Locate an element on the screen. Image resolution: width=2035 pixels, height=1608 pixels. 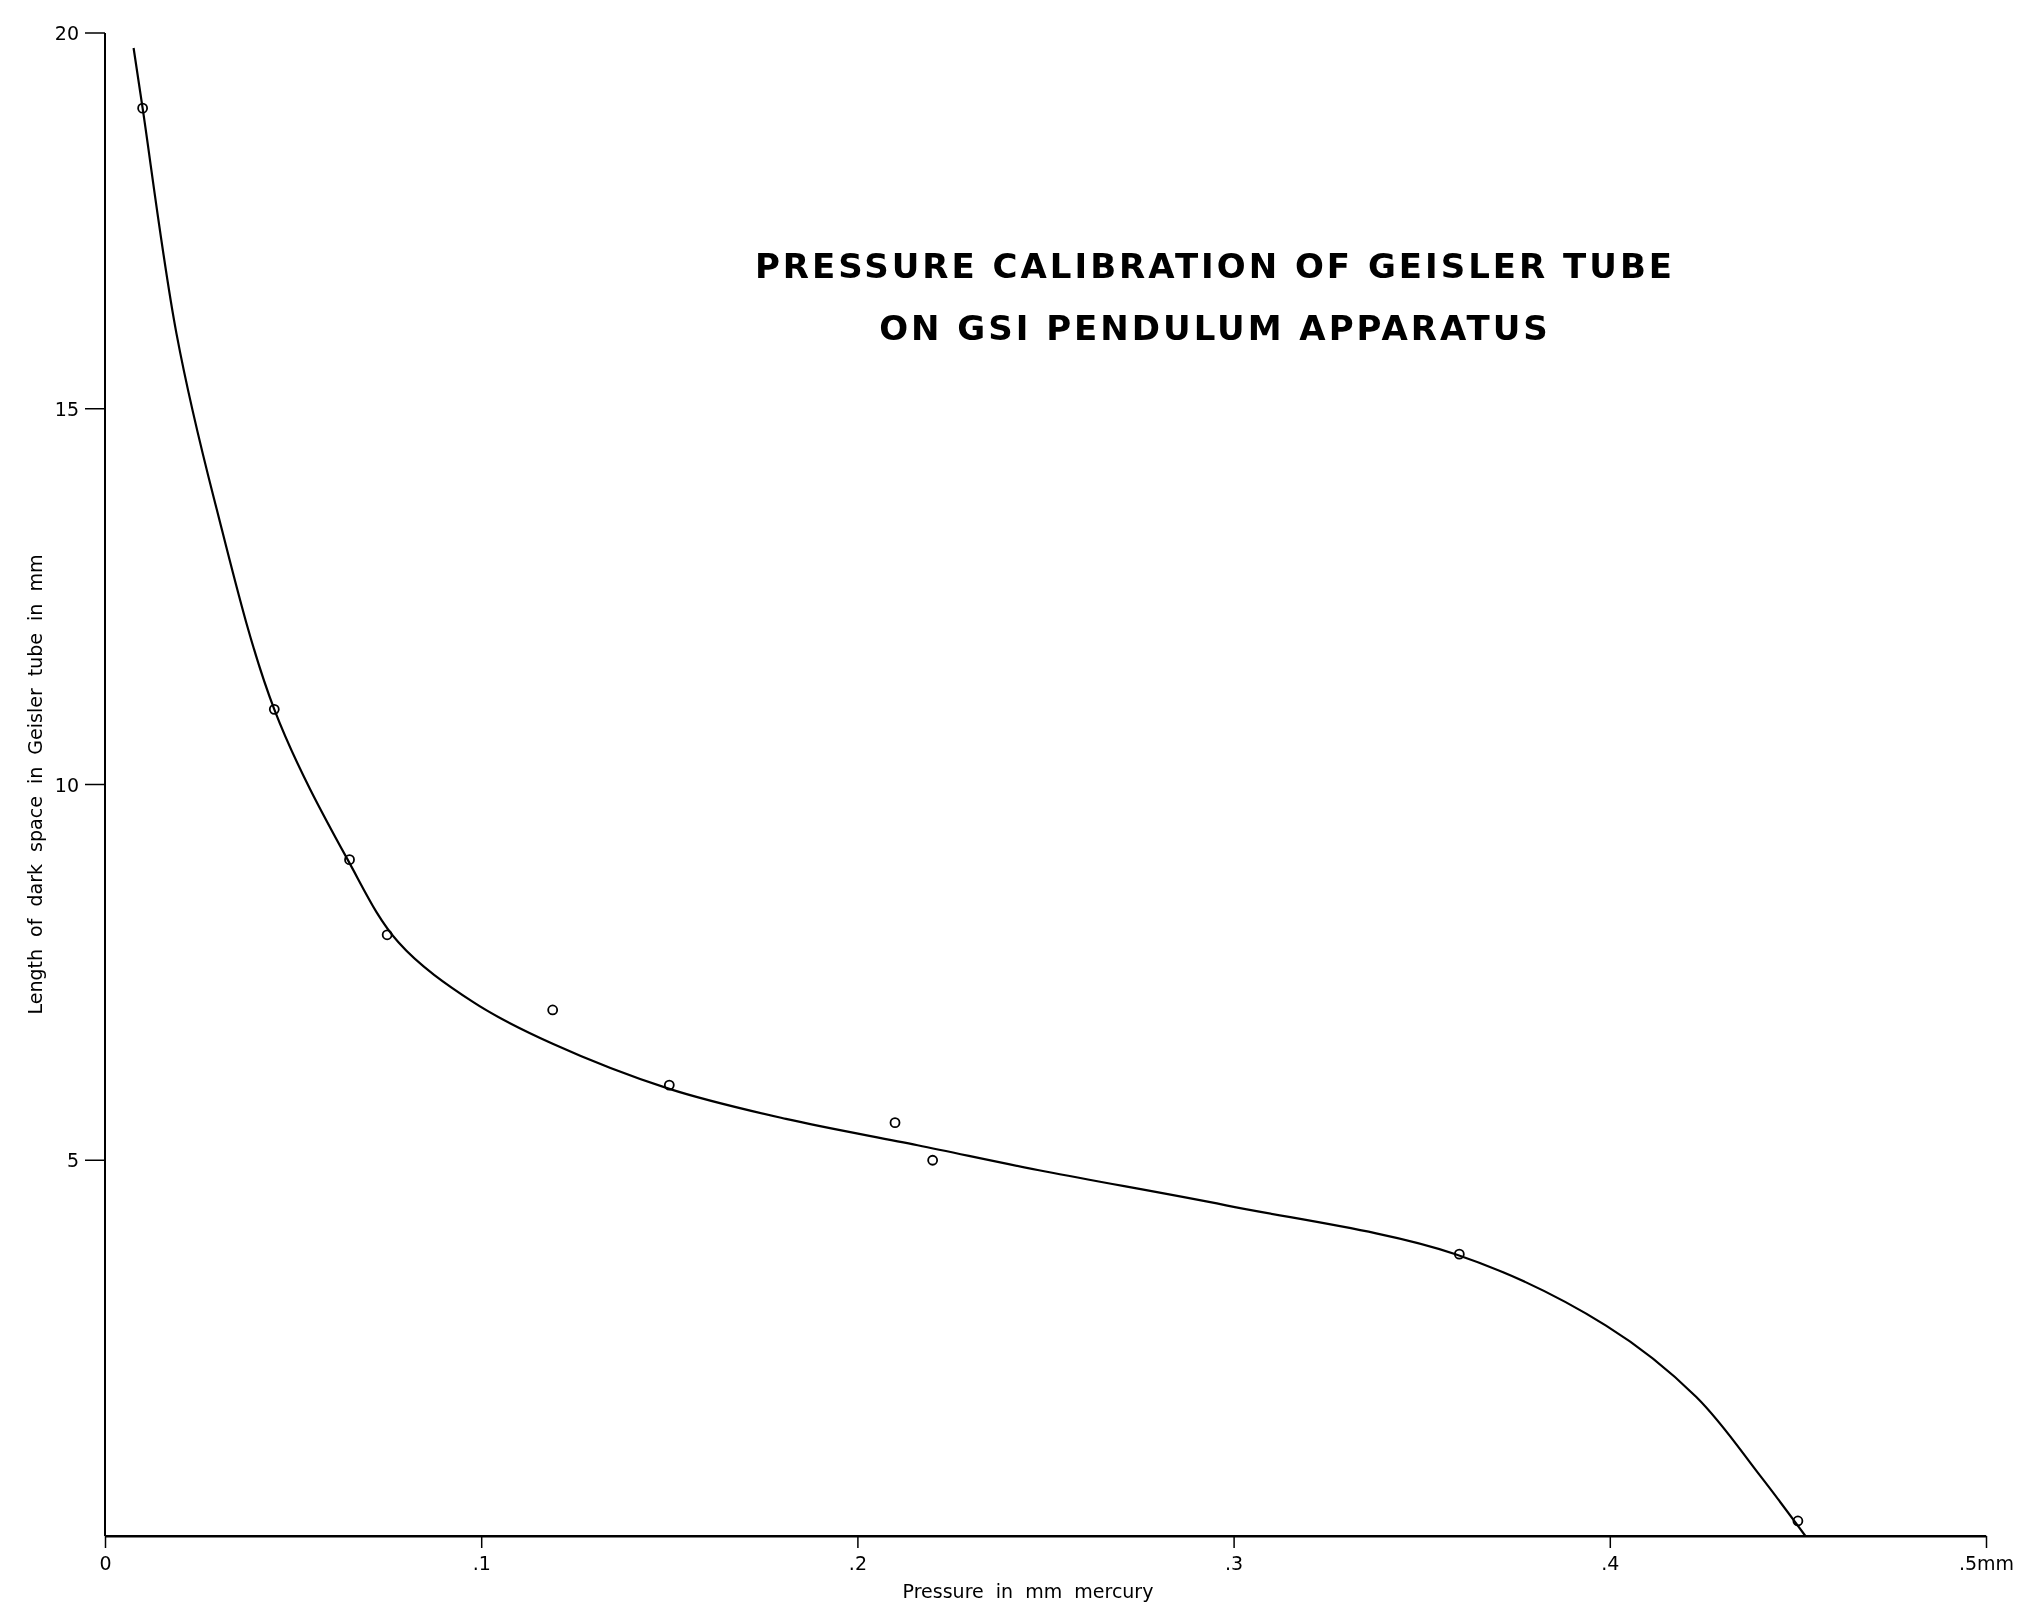
x-tick-label: .3 is located at coordinates (1234, 1563).